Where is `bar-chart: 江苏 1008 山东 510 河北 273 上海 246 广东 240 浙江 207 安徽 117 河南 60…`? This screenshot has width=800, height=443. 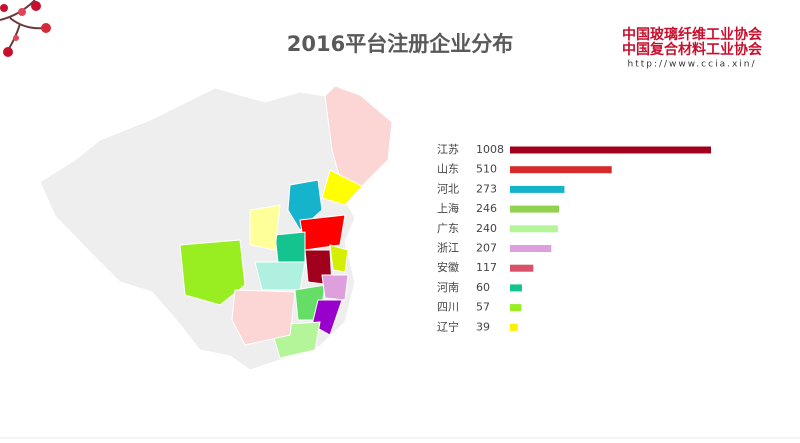 bar-chart: 江苏 1008 山东 510 河北 273 上海 246 广东 240 浙江 207 安徽 117 河南 60… is located at coordinates (574, 238).